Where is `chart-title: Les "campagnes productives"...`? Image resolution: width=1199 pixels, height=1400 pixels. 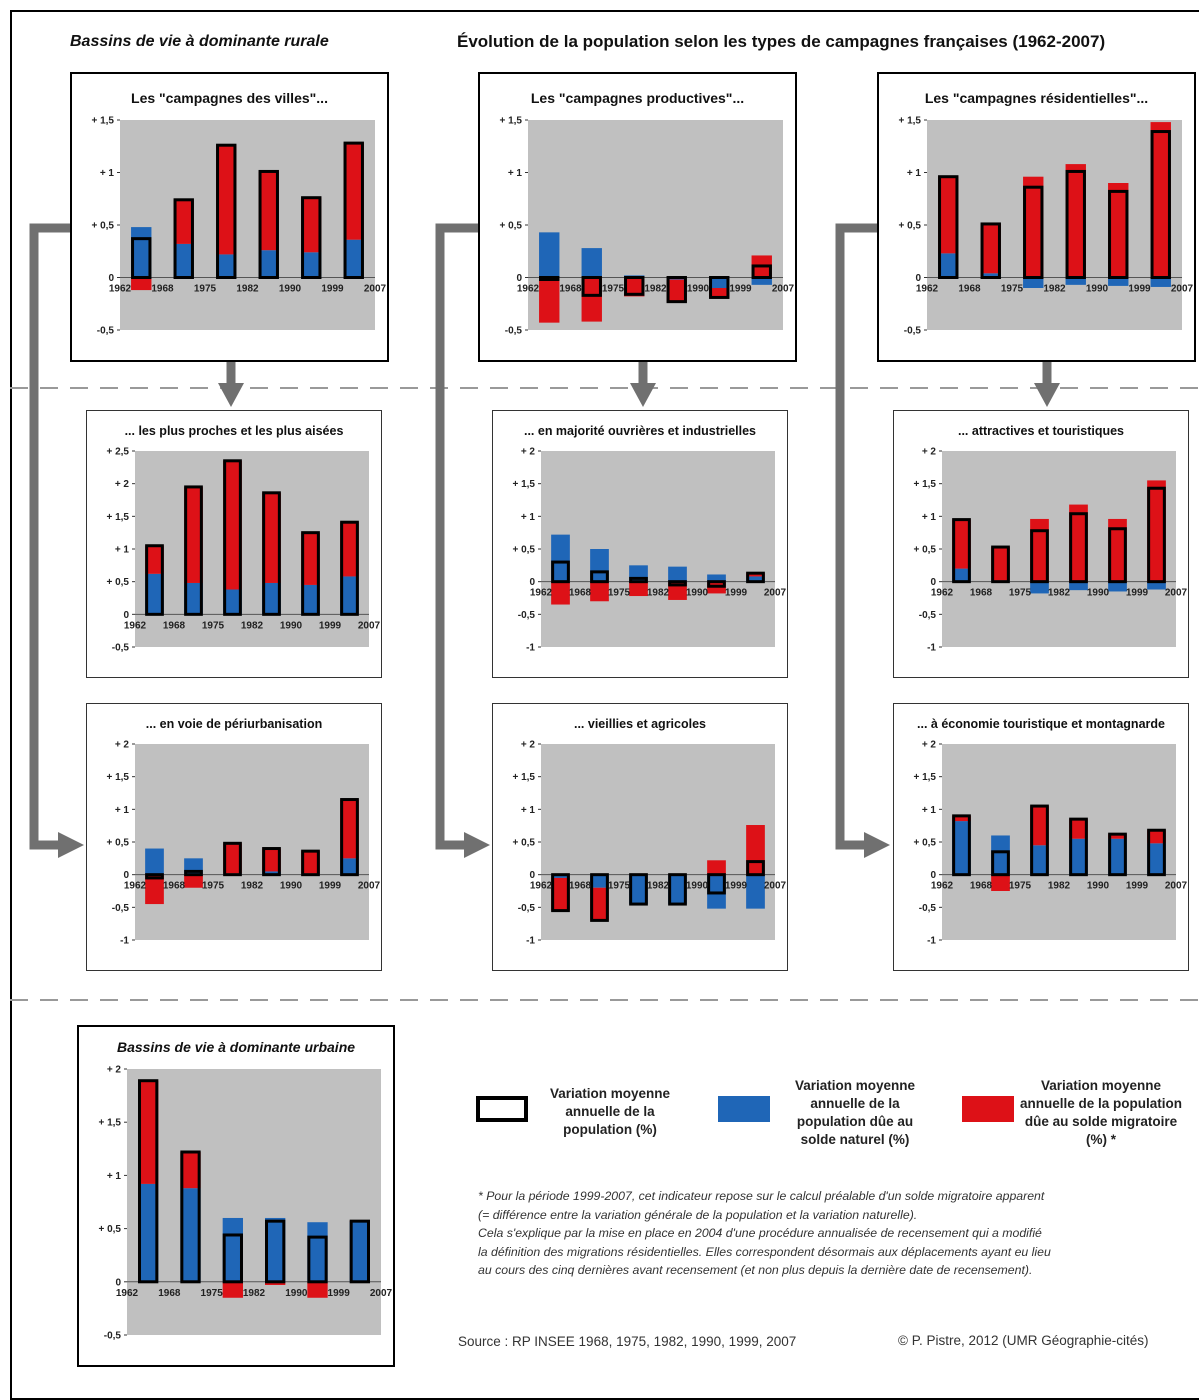
chart-title: Les "campagnes productives"... is located at coordinates (637, 98).